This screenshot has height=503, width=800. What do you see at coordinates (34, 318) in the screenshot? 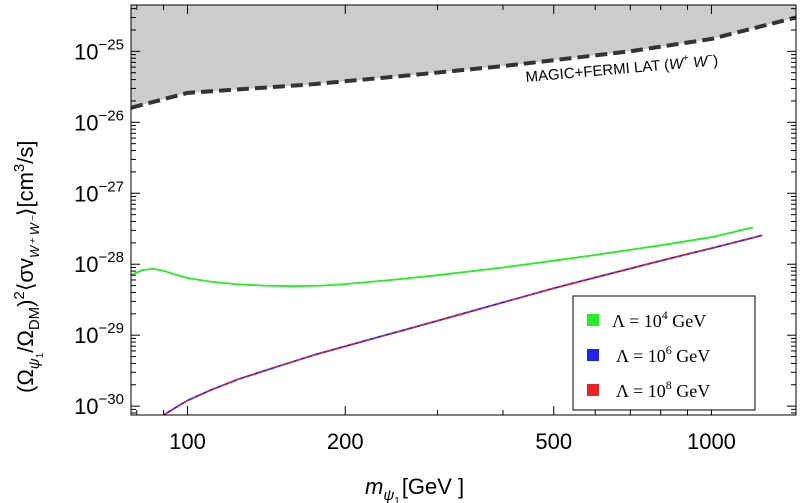
I see `y-title-p2sub: DM` at bounding box center [34, 318].